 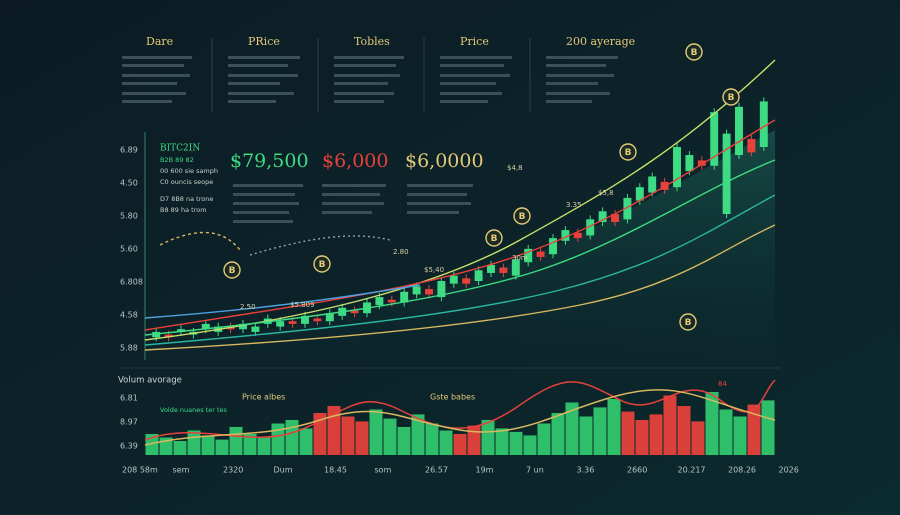 What do you see at coordinates (371, 75) in the screenshot?
I see `header-dividers` at bounding box center [371, 75].